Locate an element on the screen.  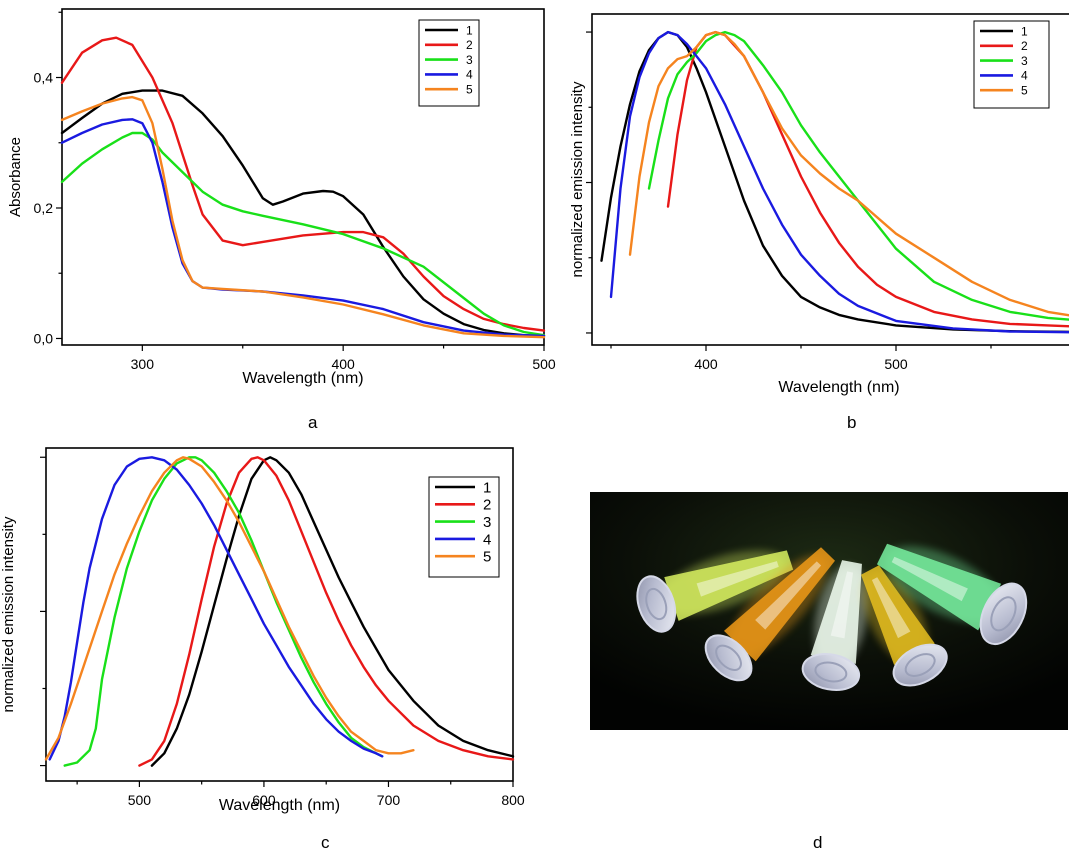
chart-c-legend-label-5: 5 is located at coordinates (487, 557).